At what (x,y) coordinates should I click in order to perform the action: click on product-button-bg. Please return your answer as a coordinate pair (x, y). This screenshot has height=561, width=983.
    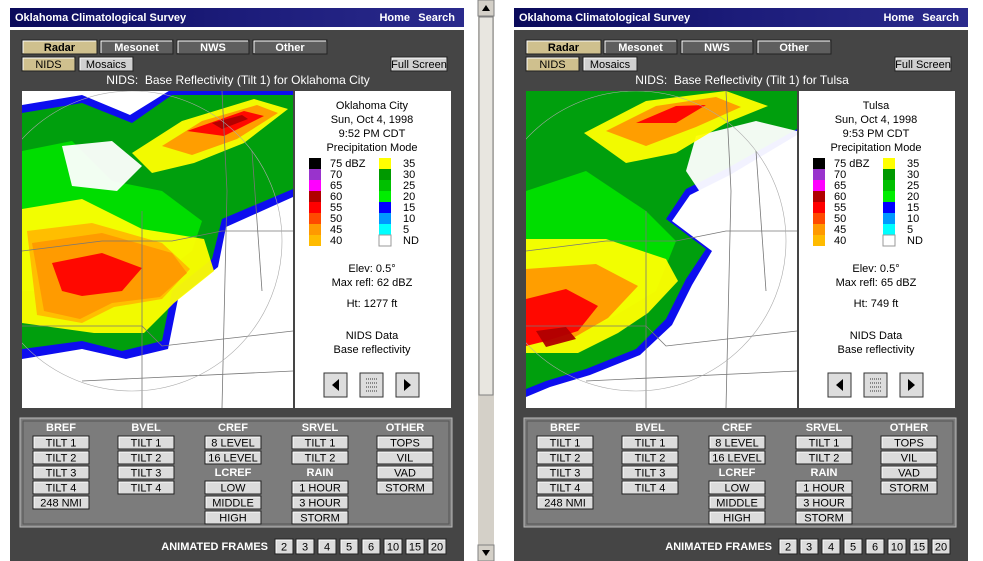
    Looking at the image, I should click on (405, 487).